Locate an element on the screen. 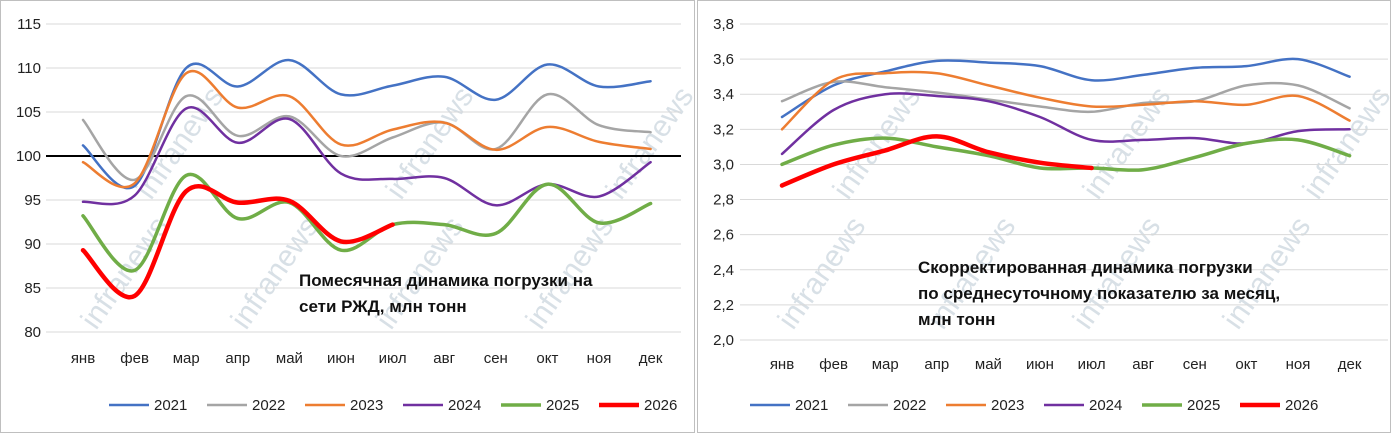  chart-annotation-line: сети РЖД, млн тонн is located at coordinates (383, 306).